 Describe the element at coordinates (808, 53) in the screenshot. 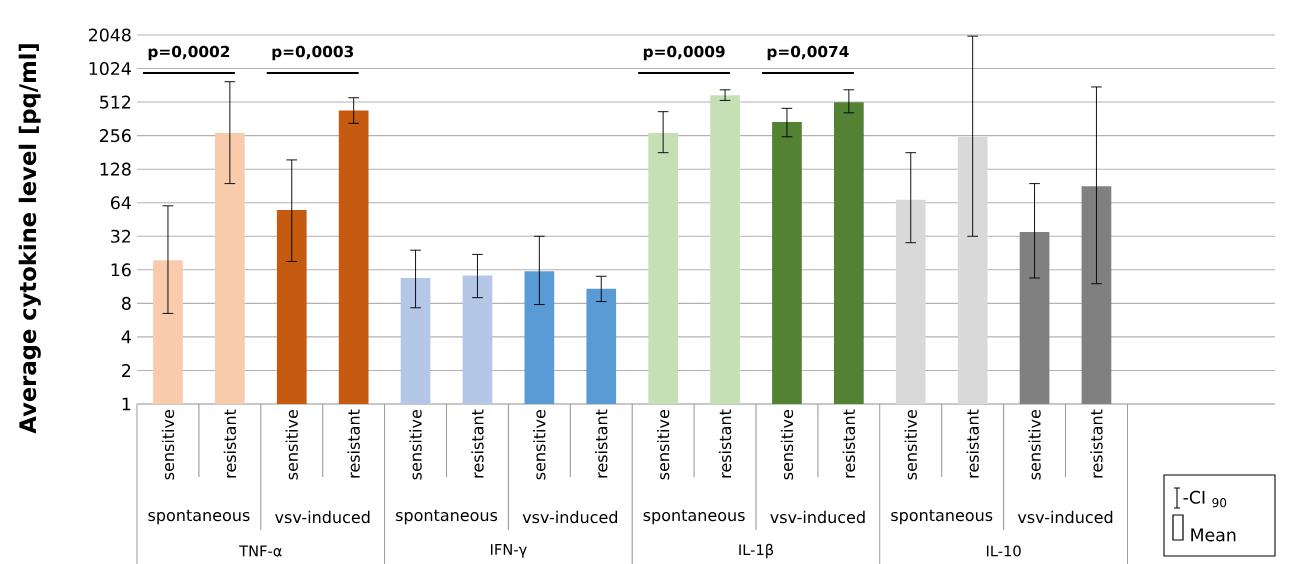

I see `annotation: p=0,0074` at that location.